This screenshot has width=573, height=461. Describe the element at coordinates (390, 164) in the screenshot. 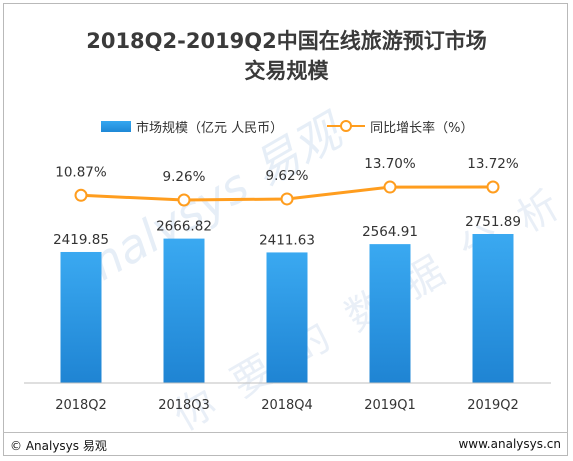

I see `growth-rate-label: 13.70%` at that location.